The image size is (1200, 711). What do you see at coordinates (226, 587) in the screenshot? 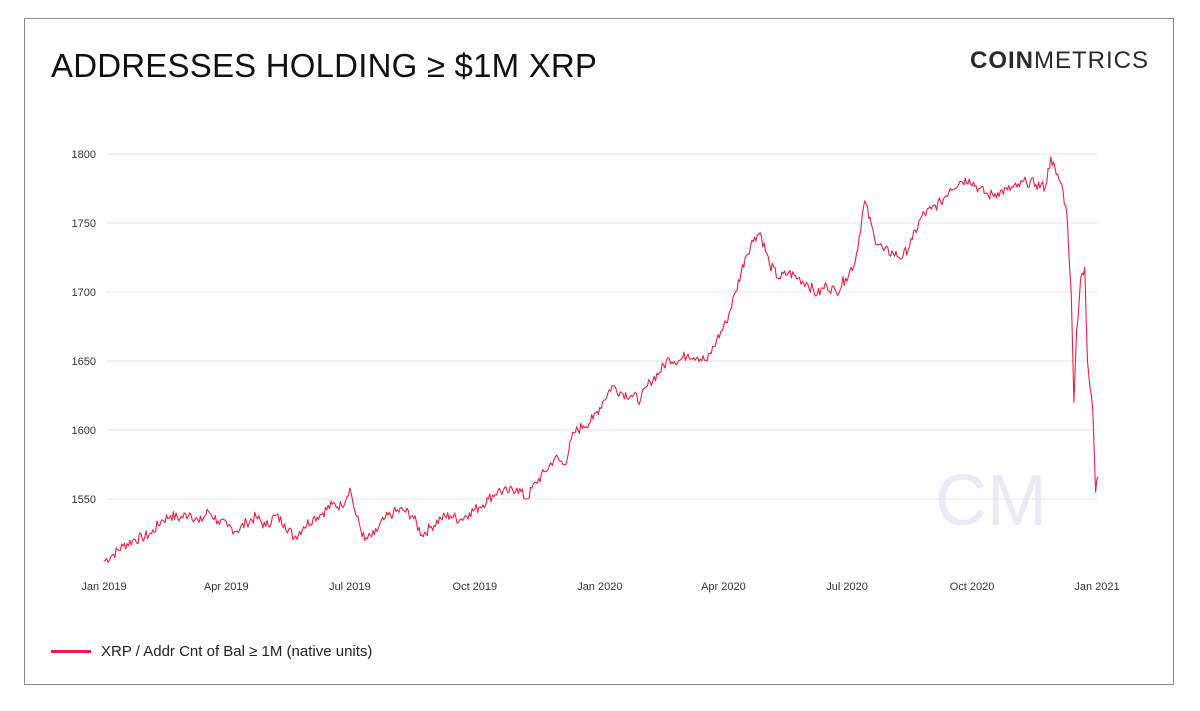
I see `x-tick-label: Apr 2019` at bounding box center [226, 587].